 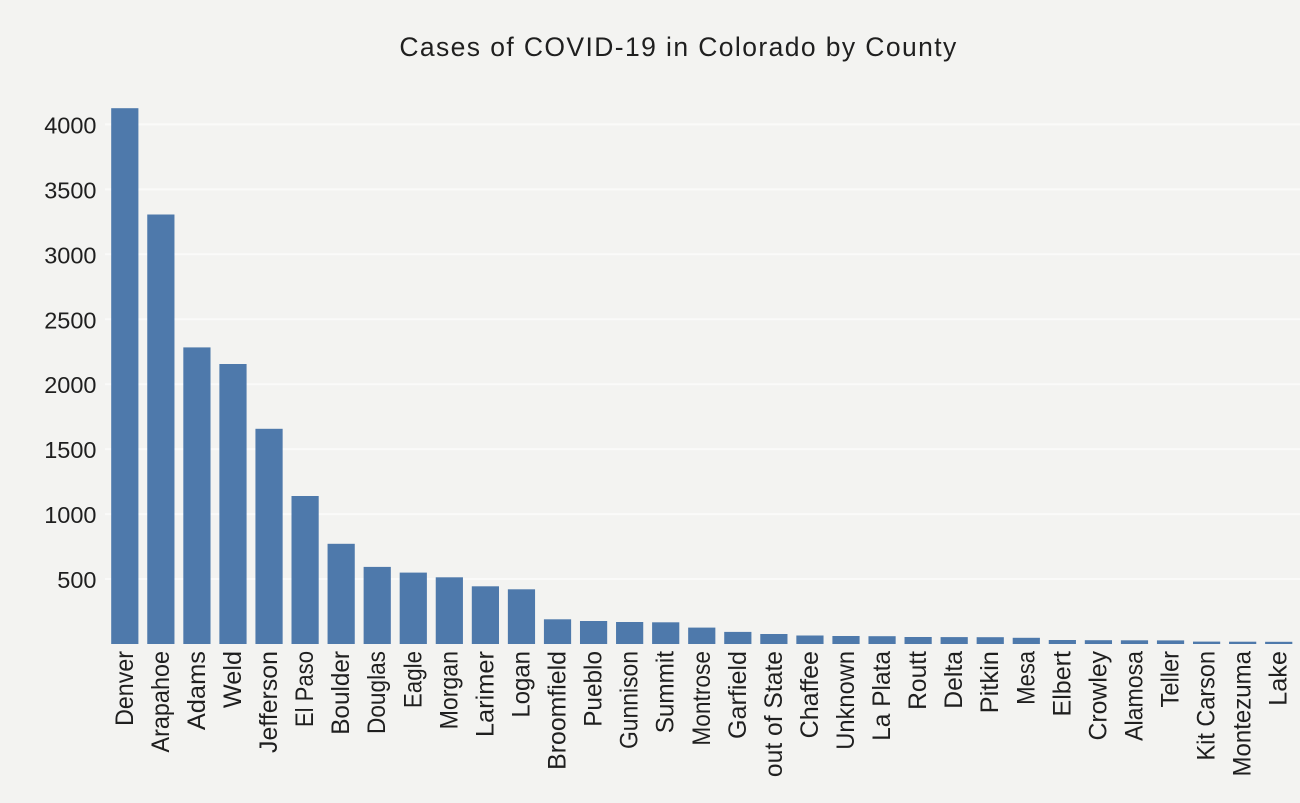 I want to click on svg-text: Eagle, so click(x=413, y=679).